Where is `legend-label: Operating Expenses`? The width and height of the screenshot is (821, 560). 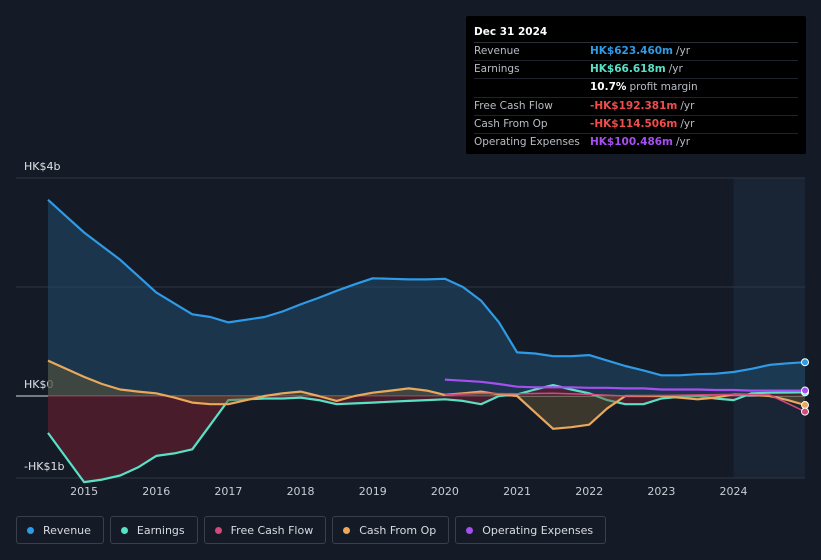 legend-label: Operating Expenses is located at coordinates (538, 530).